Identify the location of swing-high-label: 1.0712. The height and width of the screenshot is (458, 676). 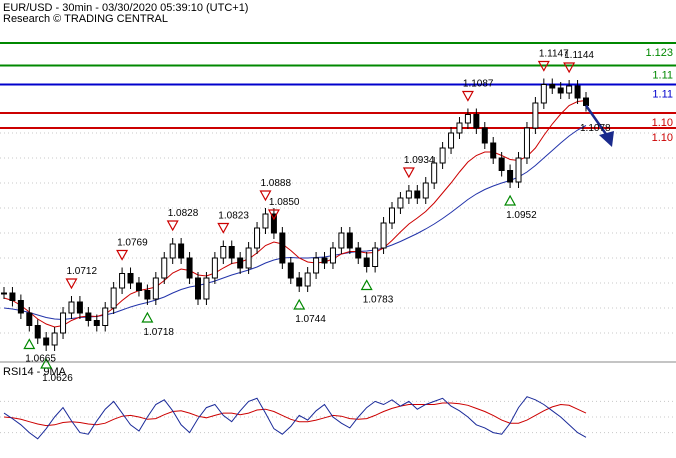
(81, 271).